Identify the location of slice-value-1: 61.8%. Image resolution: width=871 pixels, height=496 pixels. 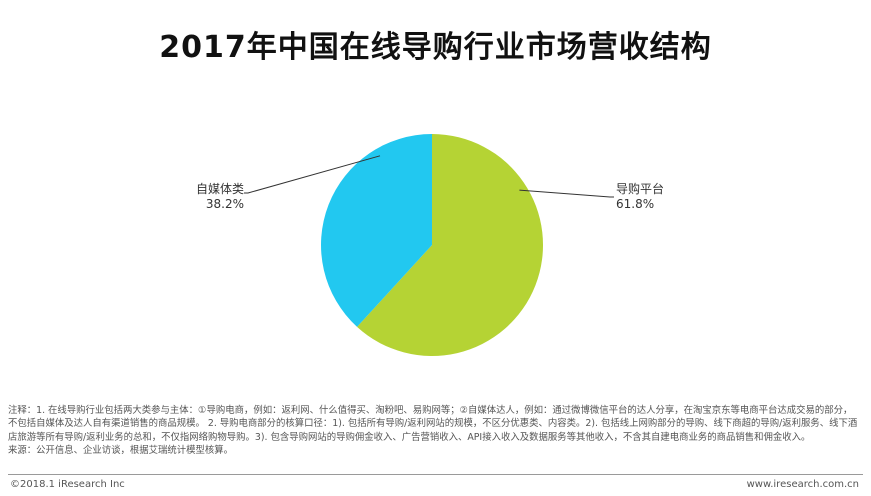
(635, 204).